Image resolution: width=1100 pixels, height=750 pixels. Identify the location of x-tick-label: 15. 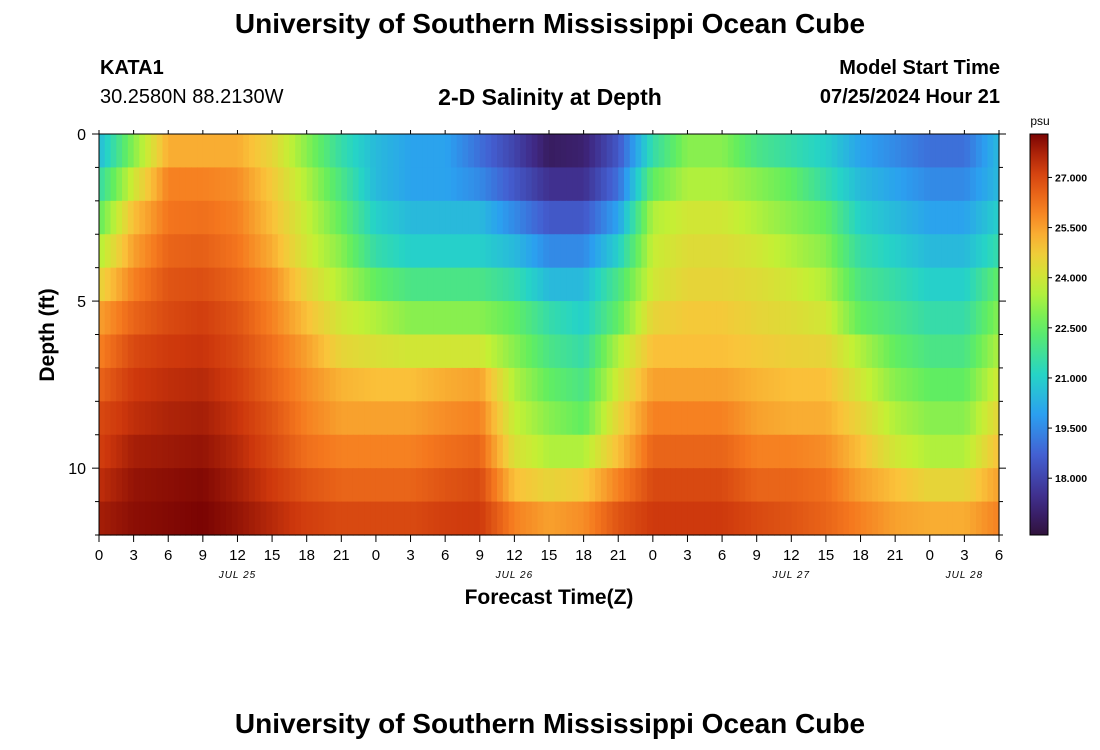
(826, 555).